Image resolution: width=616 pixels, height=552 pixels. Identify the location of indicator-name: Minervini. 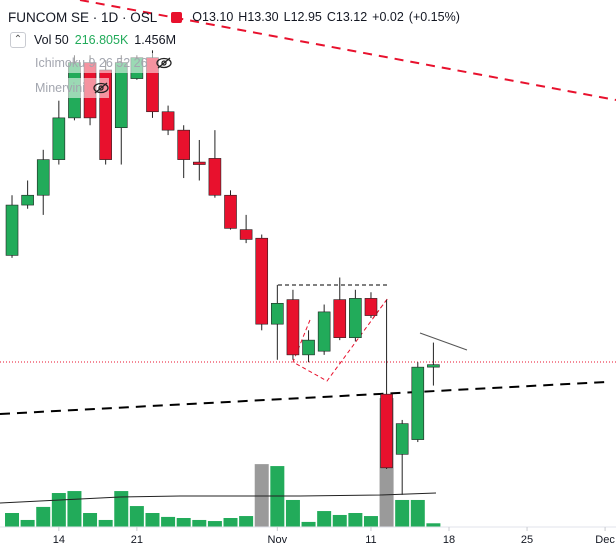
(60, 88).